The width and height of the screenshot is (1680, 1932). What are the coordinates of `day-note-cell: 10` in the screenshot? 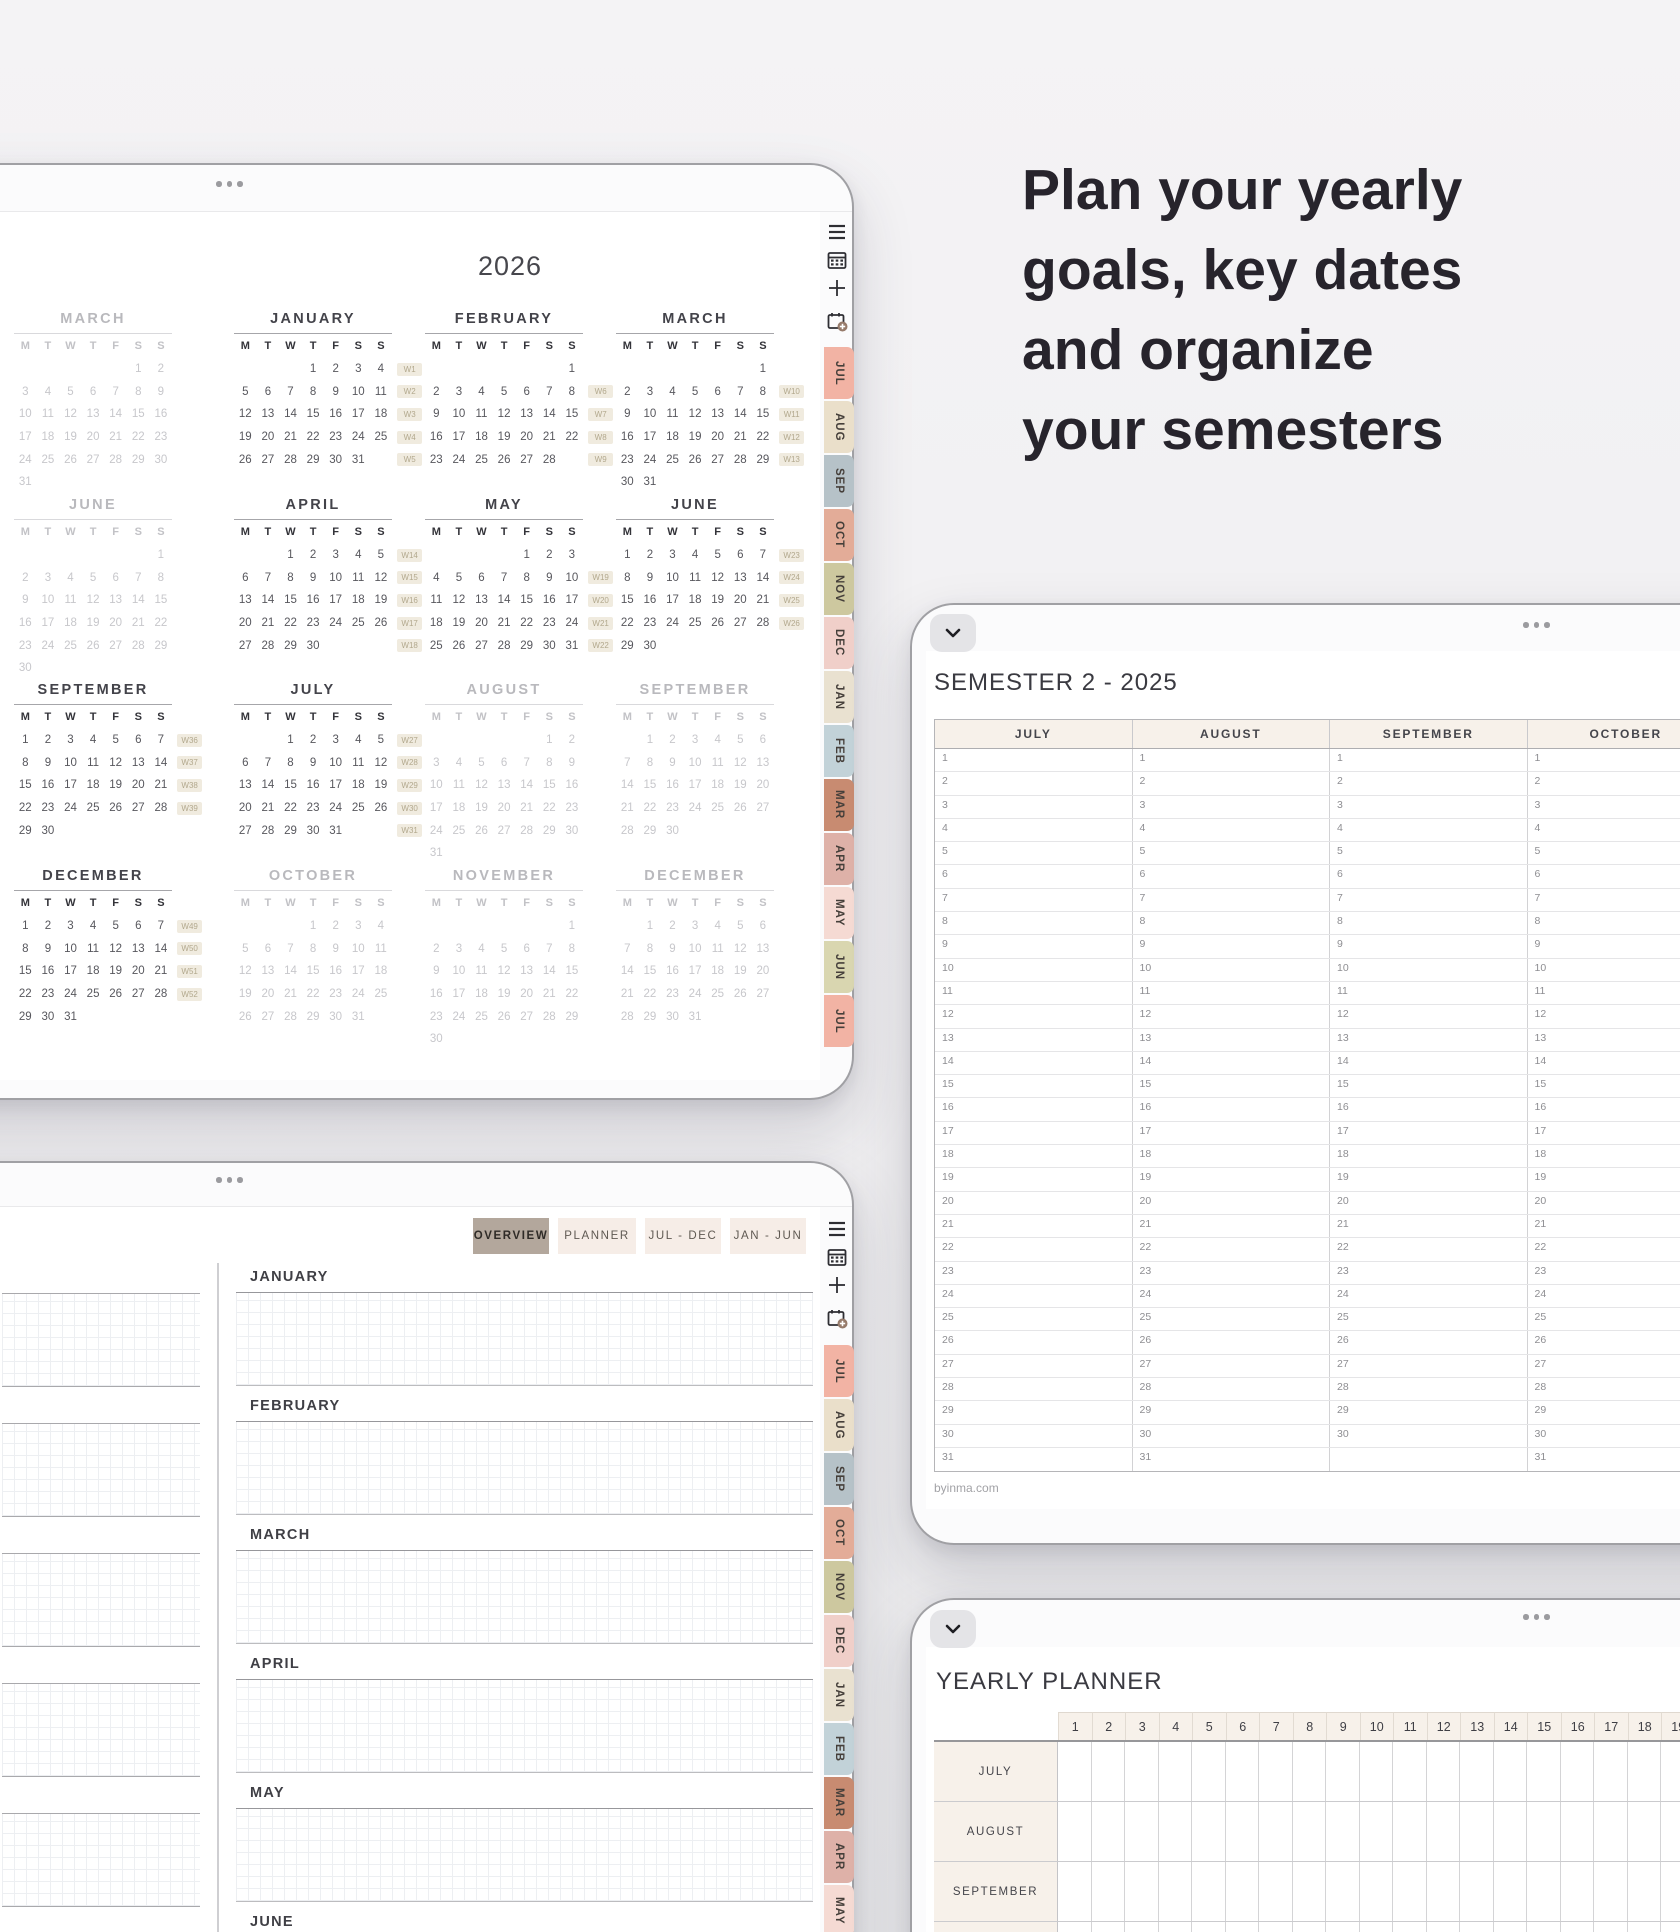 It's located at (1231, 969).